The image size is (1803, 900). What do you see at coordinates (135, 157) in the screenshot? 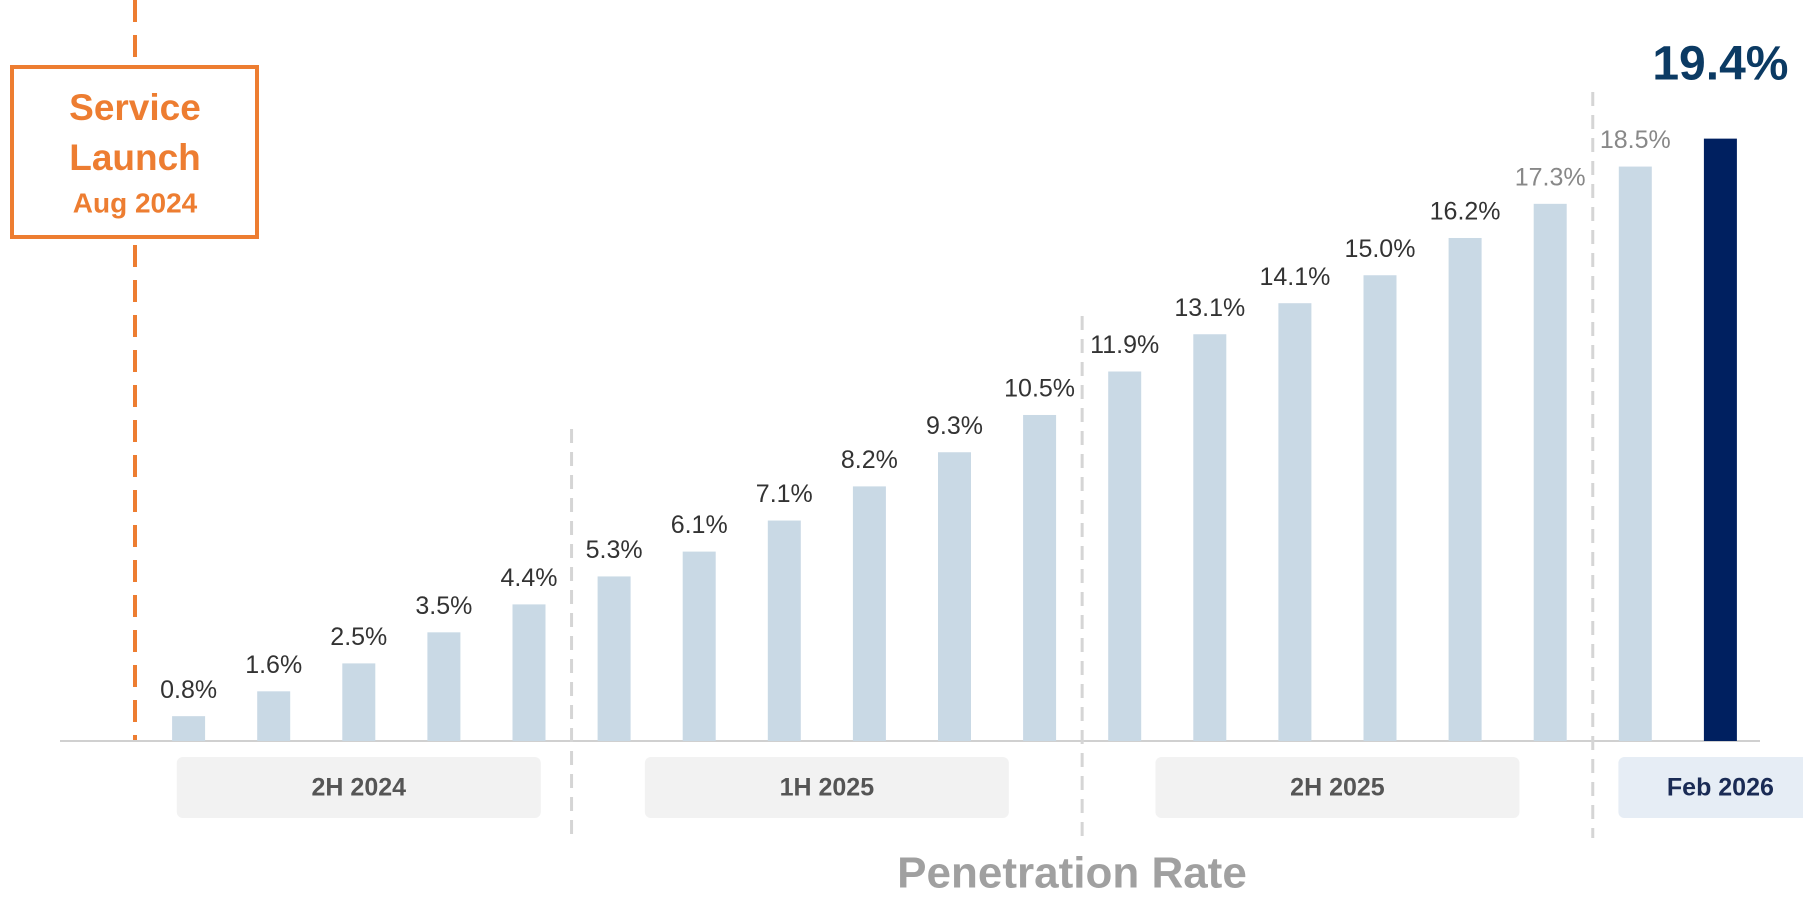
I see `launch-text: Launch` at bounding box center [135, 157].